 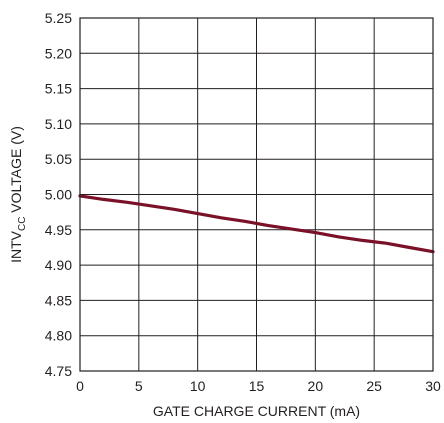 I want to click on x-tick-label: 30, so click(x=433, y=386).